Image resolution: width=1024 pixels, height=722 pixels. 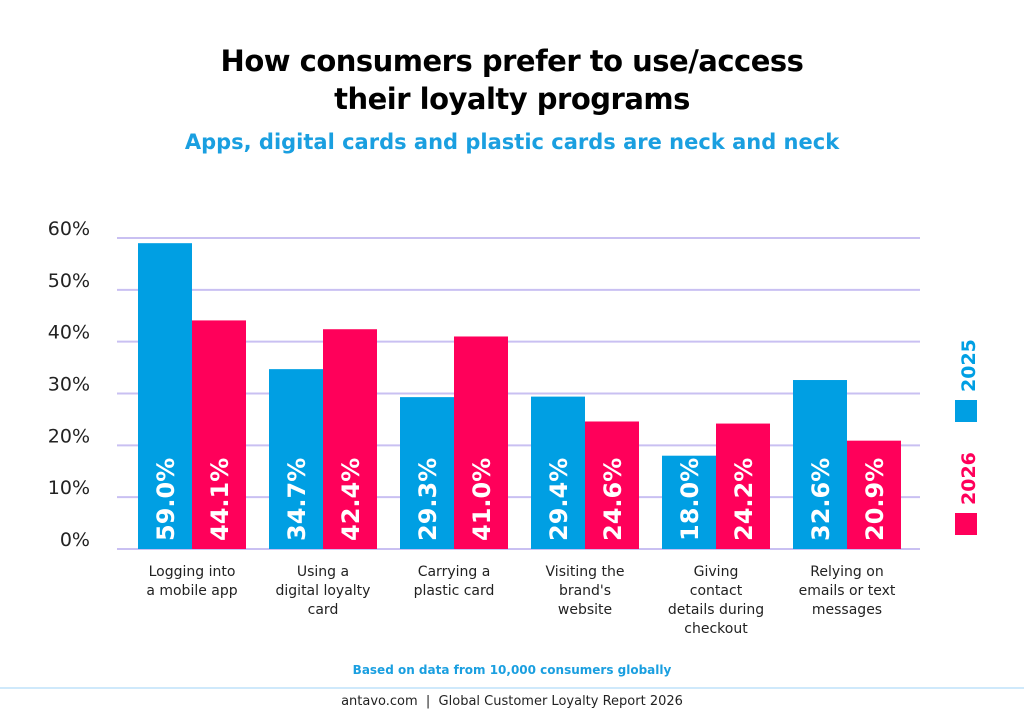 What do you see at coordinates (69, 281) in the screenshot?
I see `y-tick-label: 50%` at bounding box center [69, 281].